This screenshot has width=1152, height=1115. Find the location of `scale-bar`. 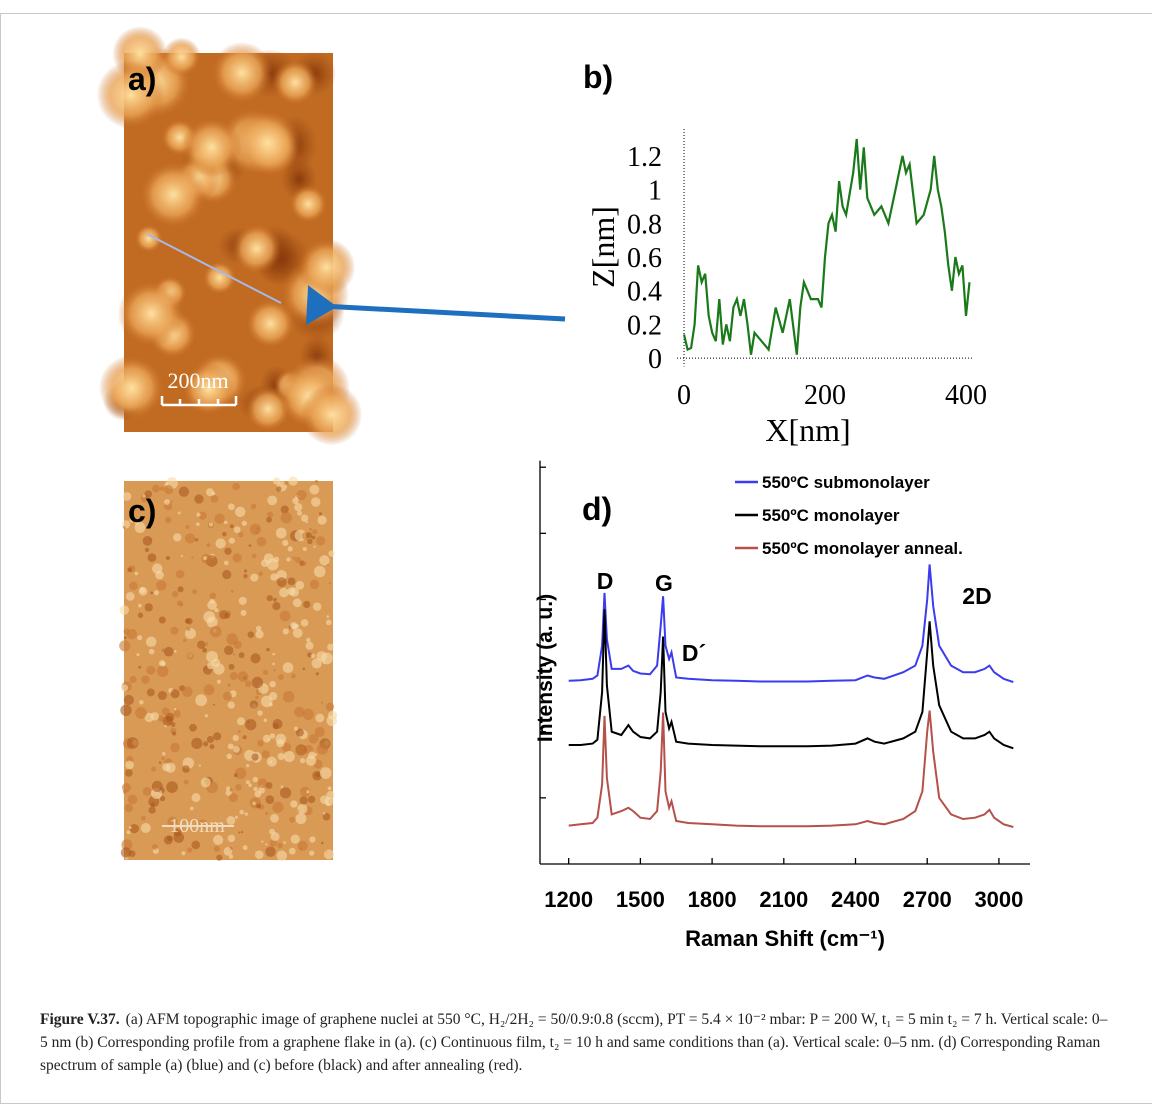

scale-bar is located at coordinates (199, 401).